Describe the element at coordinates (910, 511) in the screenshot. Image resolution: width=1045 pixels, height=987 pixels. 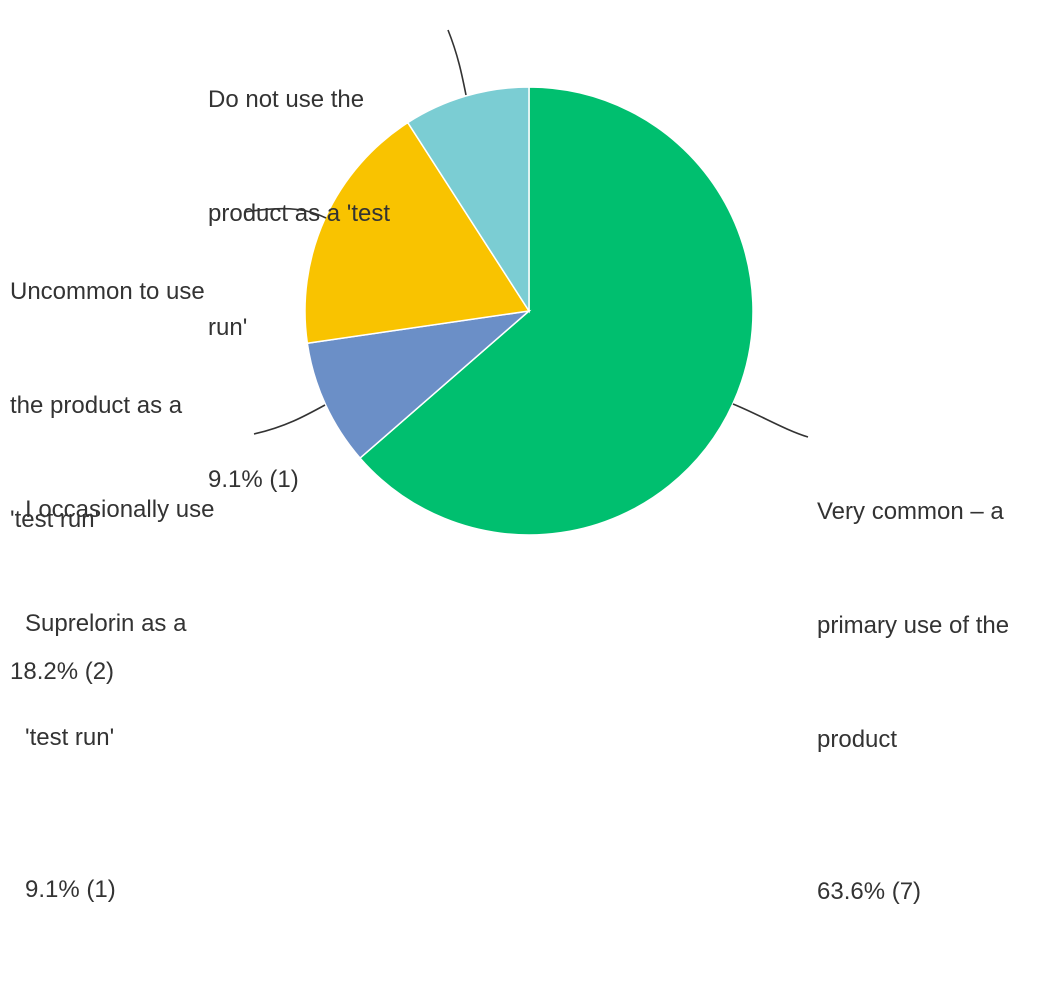
I see `slice-label-text: Very common – a` at that location.